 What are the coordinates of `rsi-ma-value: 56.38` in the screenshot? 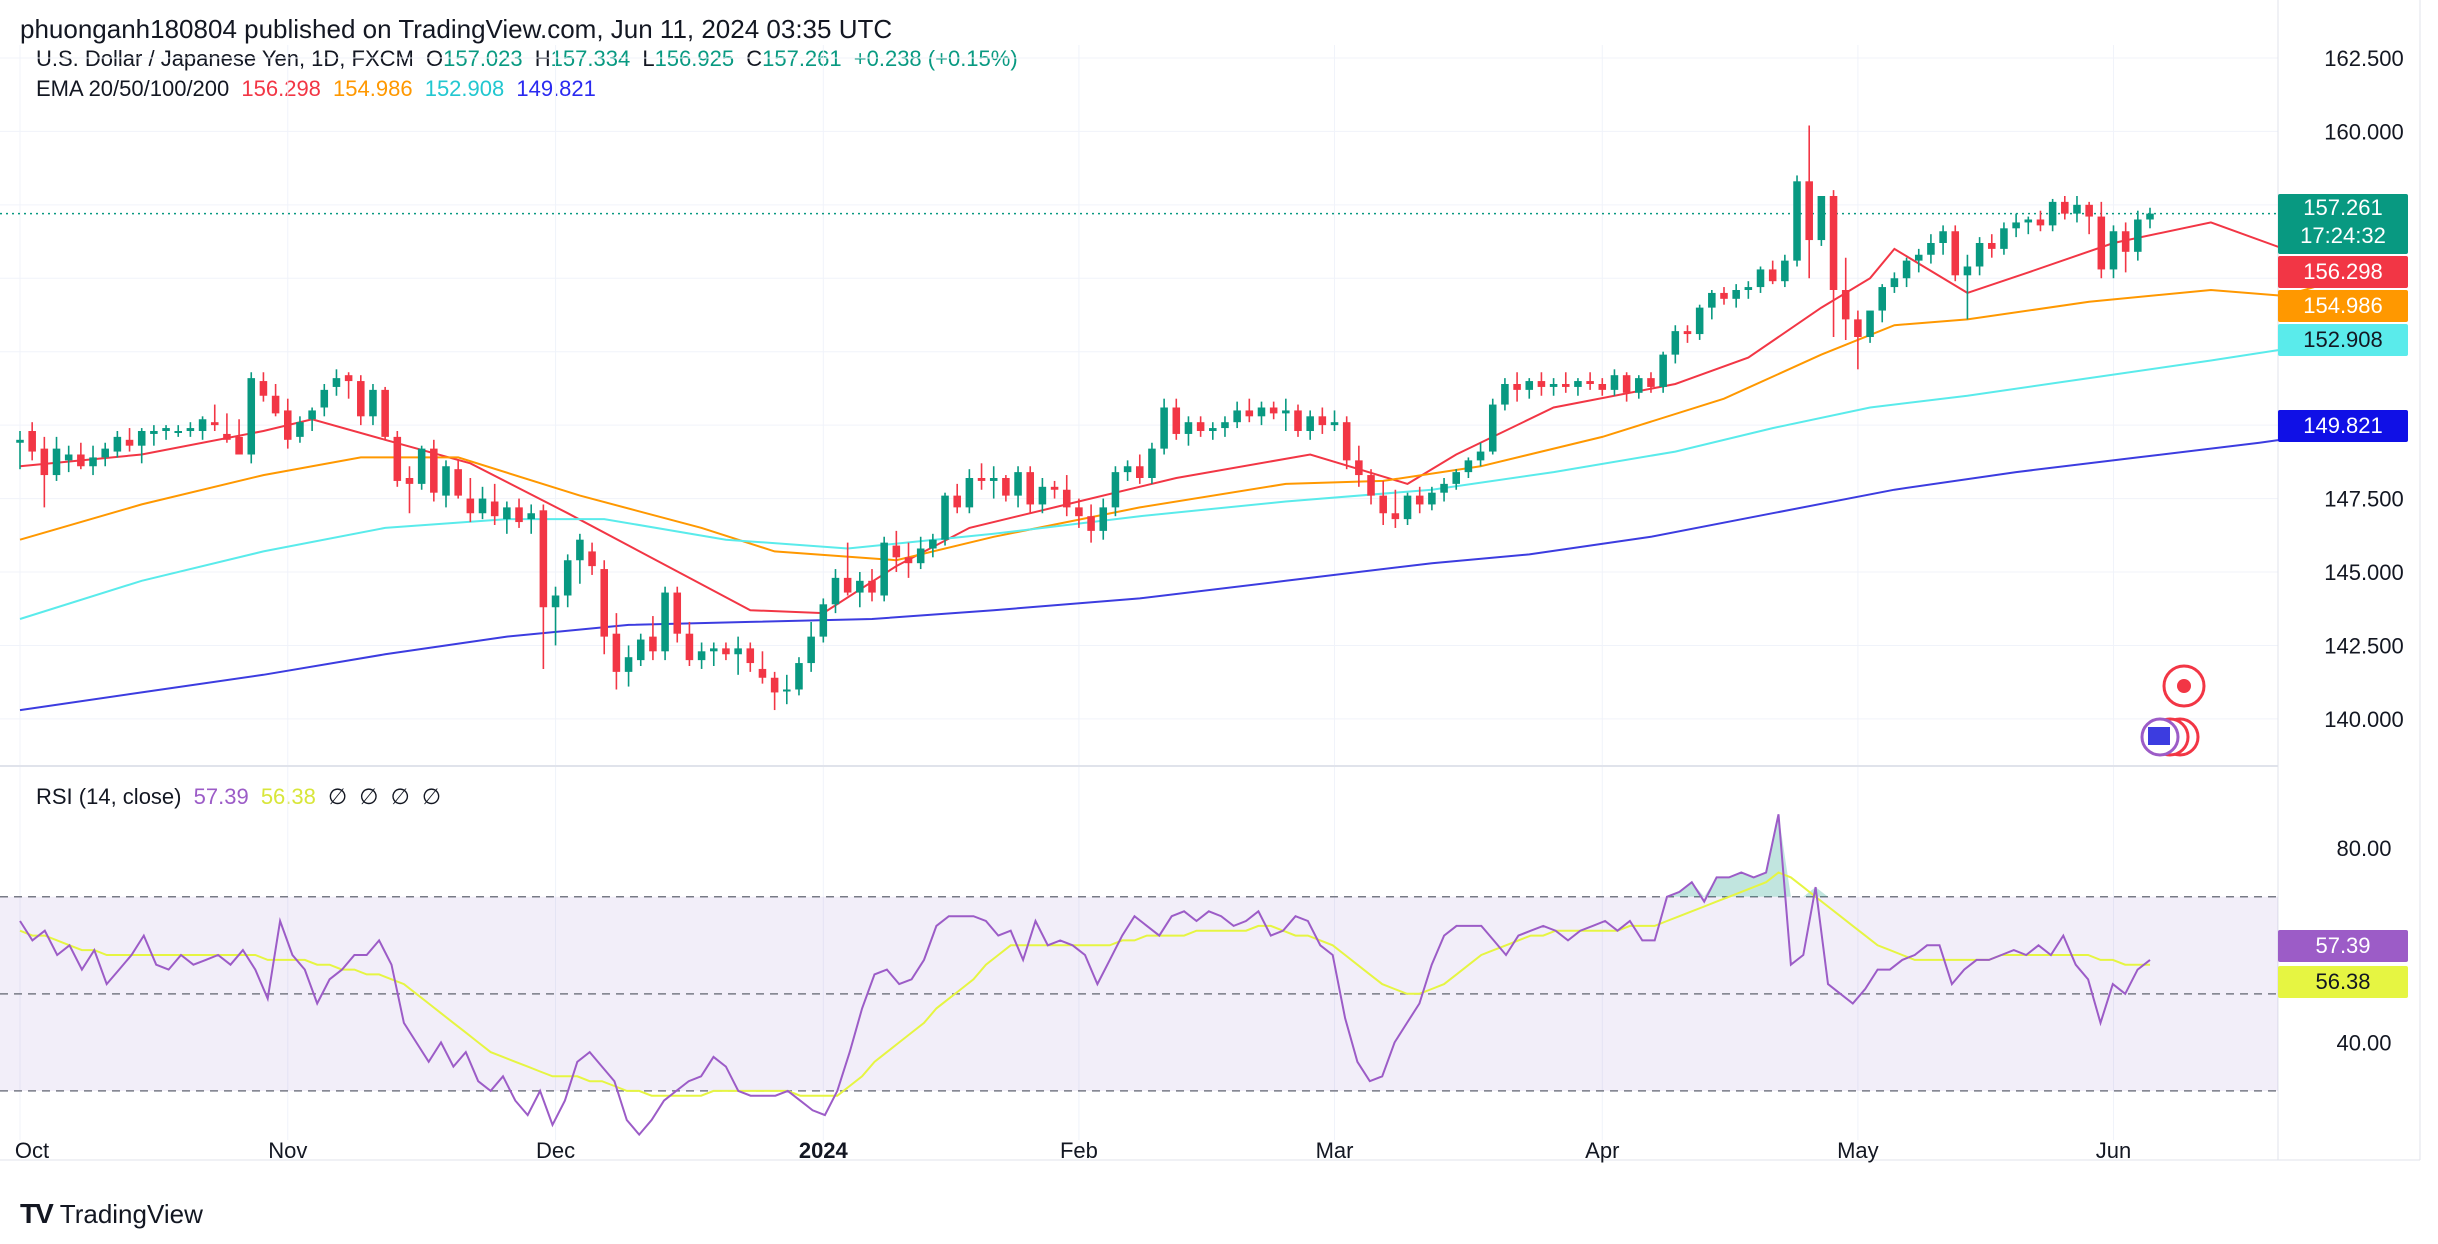 It's located at (288, 796).